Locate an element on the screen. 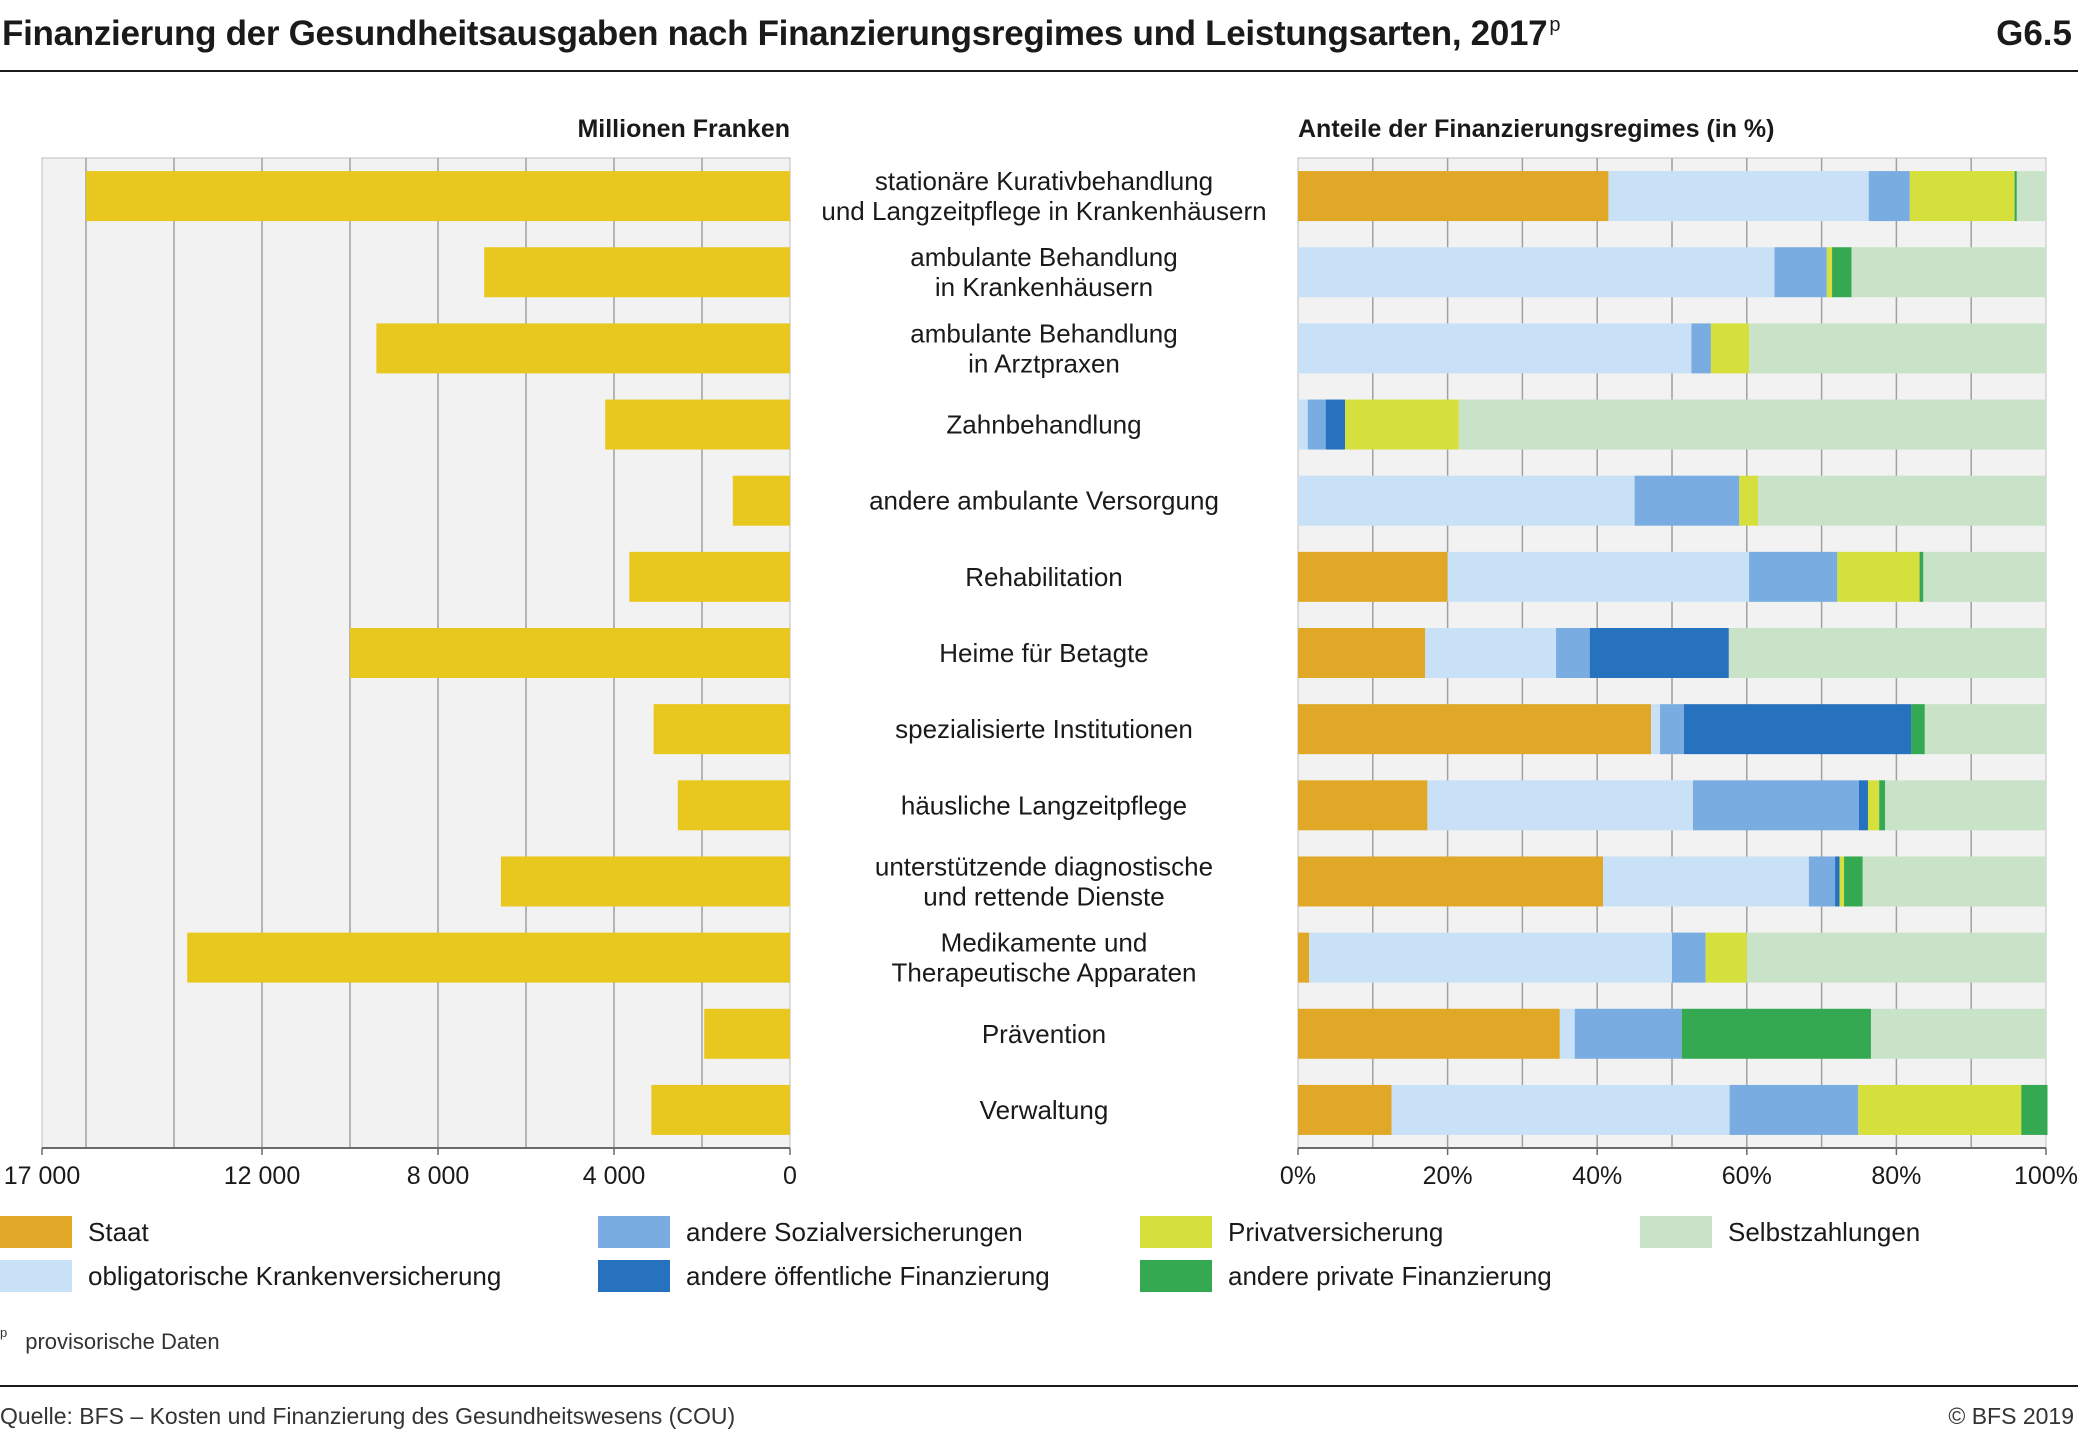 This screenshot has height=1434, width=2078. category-label-line: Heime für Betagte is located at coordinates (1044, 653).